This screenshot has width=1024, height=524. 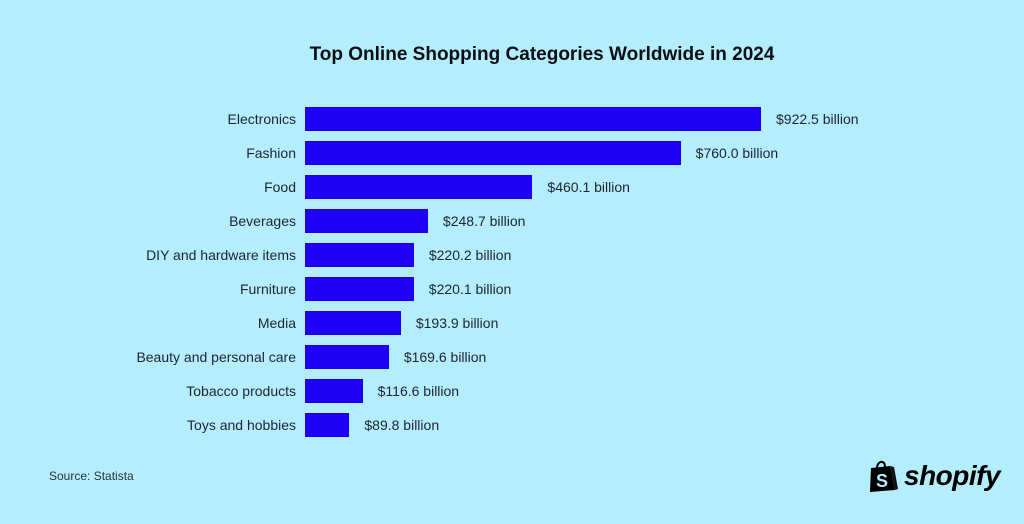 I want to click on chart-row: Furniture $220.1 billion, so click(x=512, y=289).